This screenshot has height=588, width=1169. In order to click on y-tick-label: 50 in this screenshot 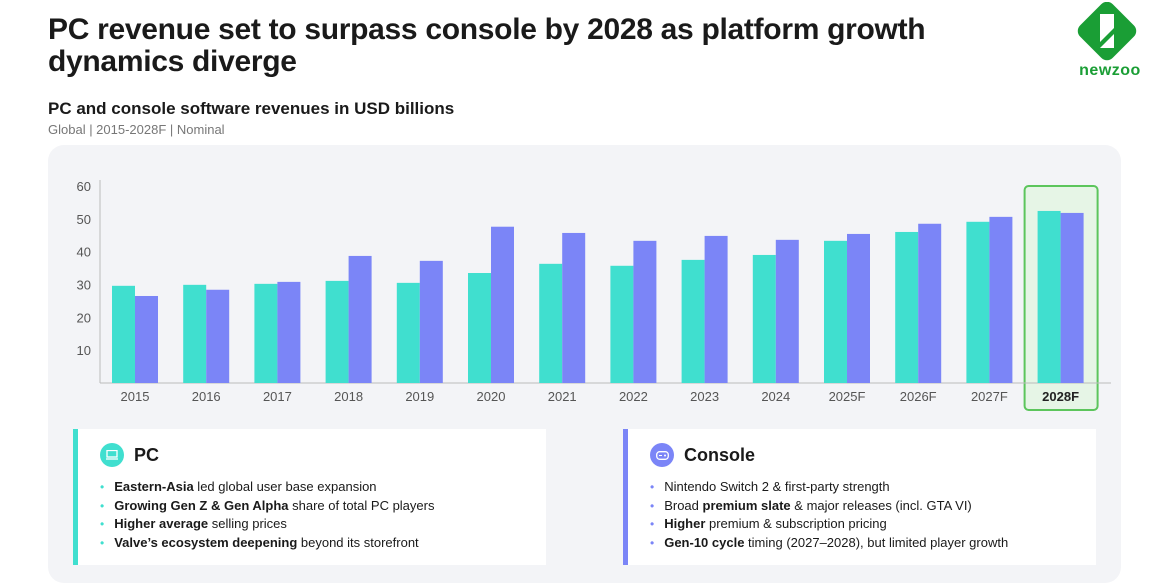, I will do `click(84, 219)`.